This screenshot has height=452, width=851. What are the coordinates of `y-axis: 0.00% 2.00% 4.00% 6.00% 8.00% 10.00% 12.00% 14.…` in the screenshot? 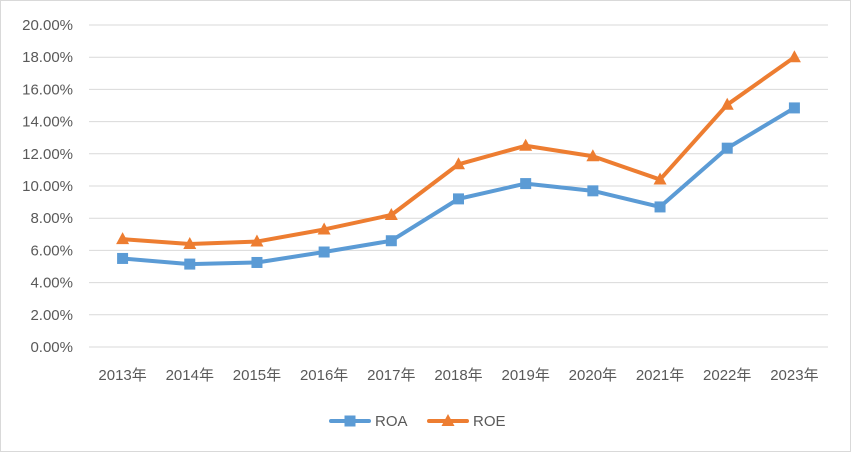 It's located at (47, 186).